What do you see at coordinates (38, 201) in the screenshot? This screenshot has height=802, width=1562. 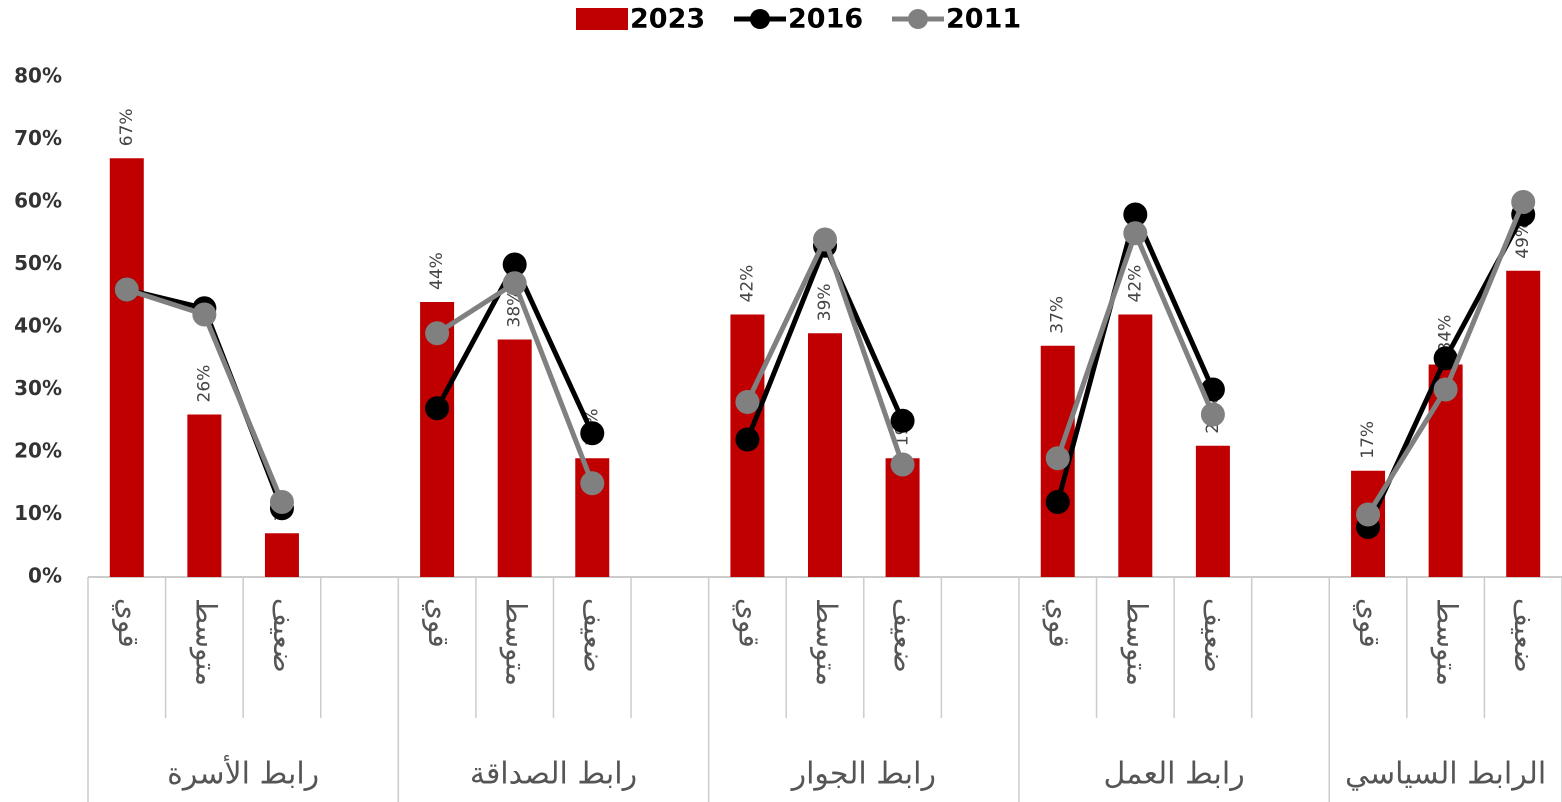 I see `y-tick-label: 60%` at bounding box center [38, 201].